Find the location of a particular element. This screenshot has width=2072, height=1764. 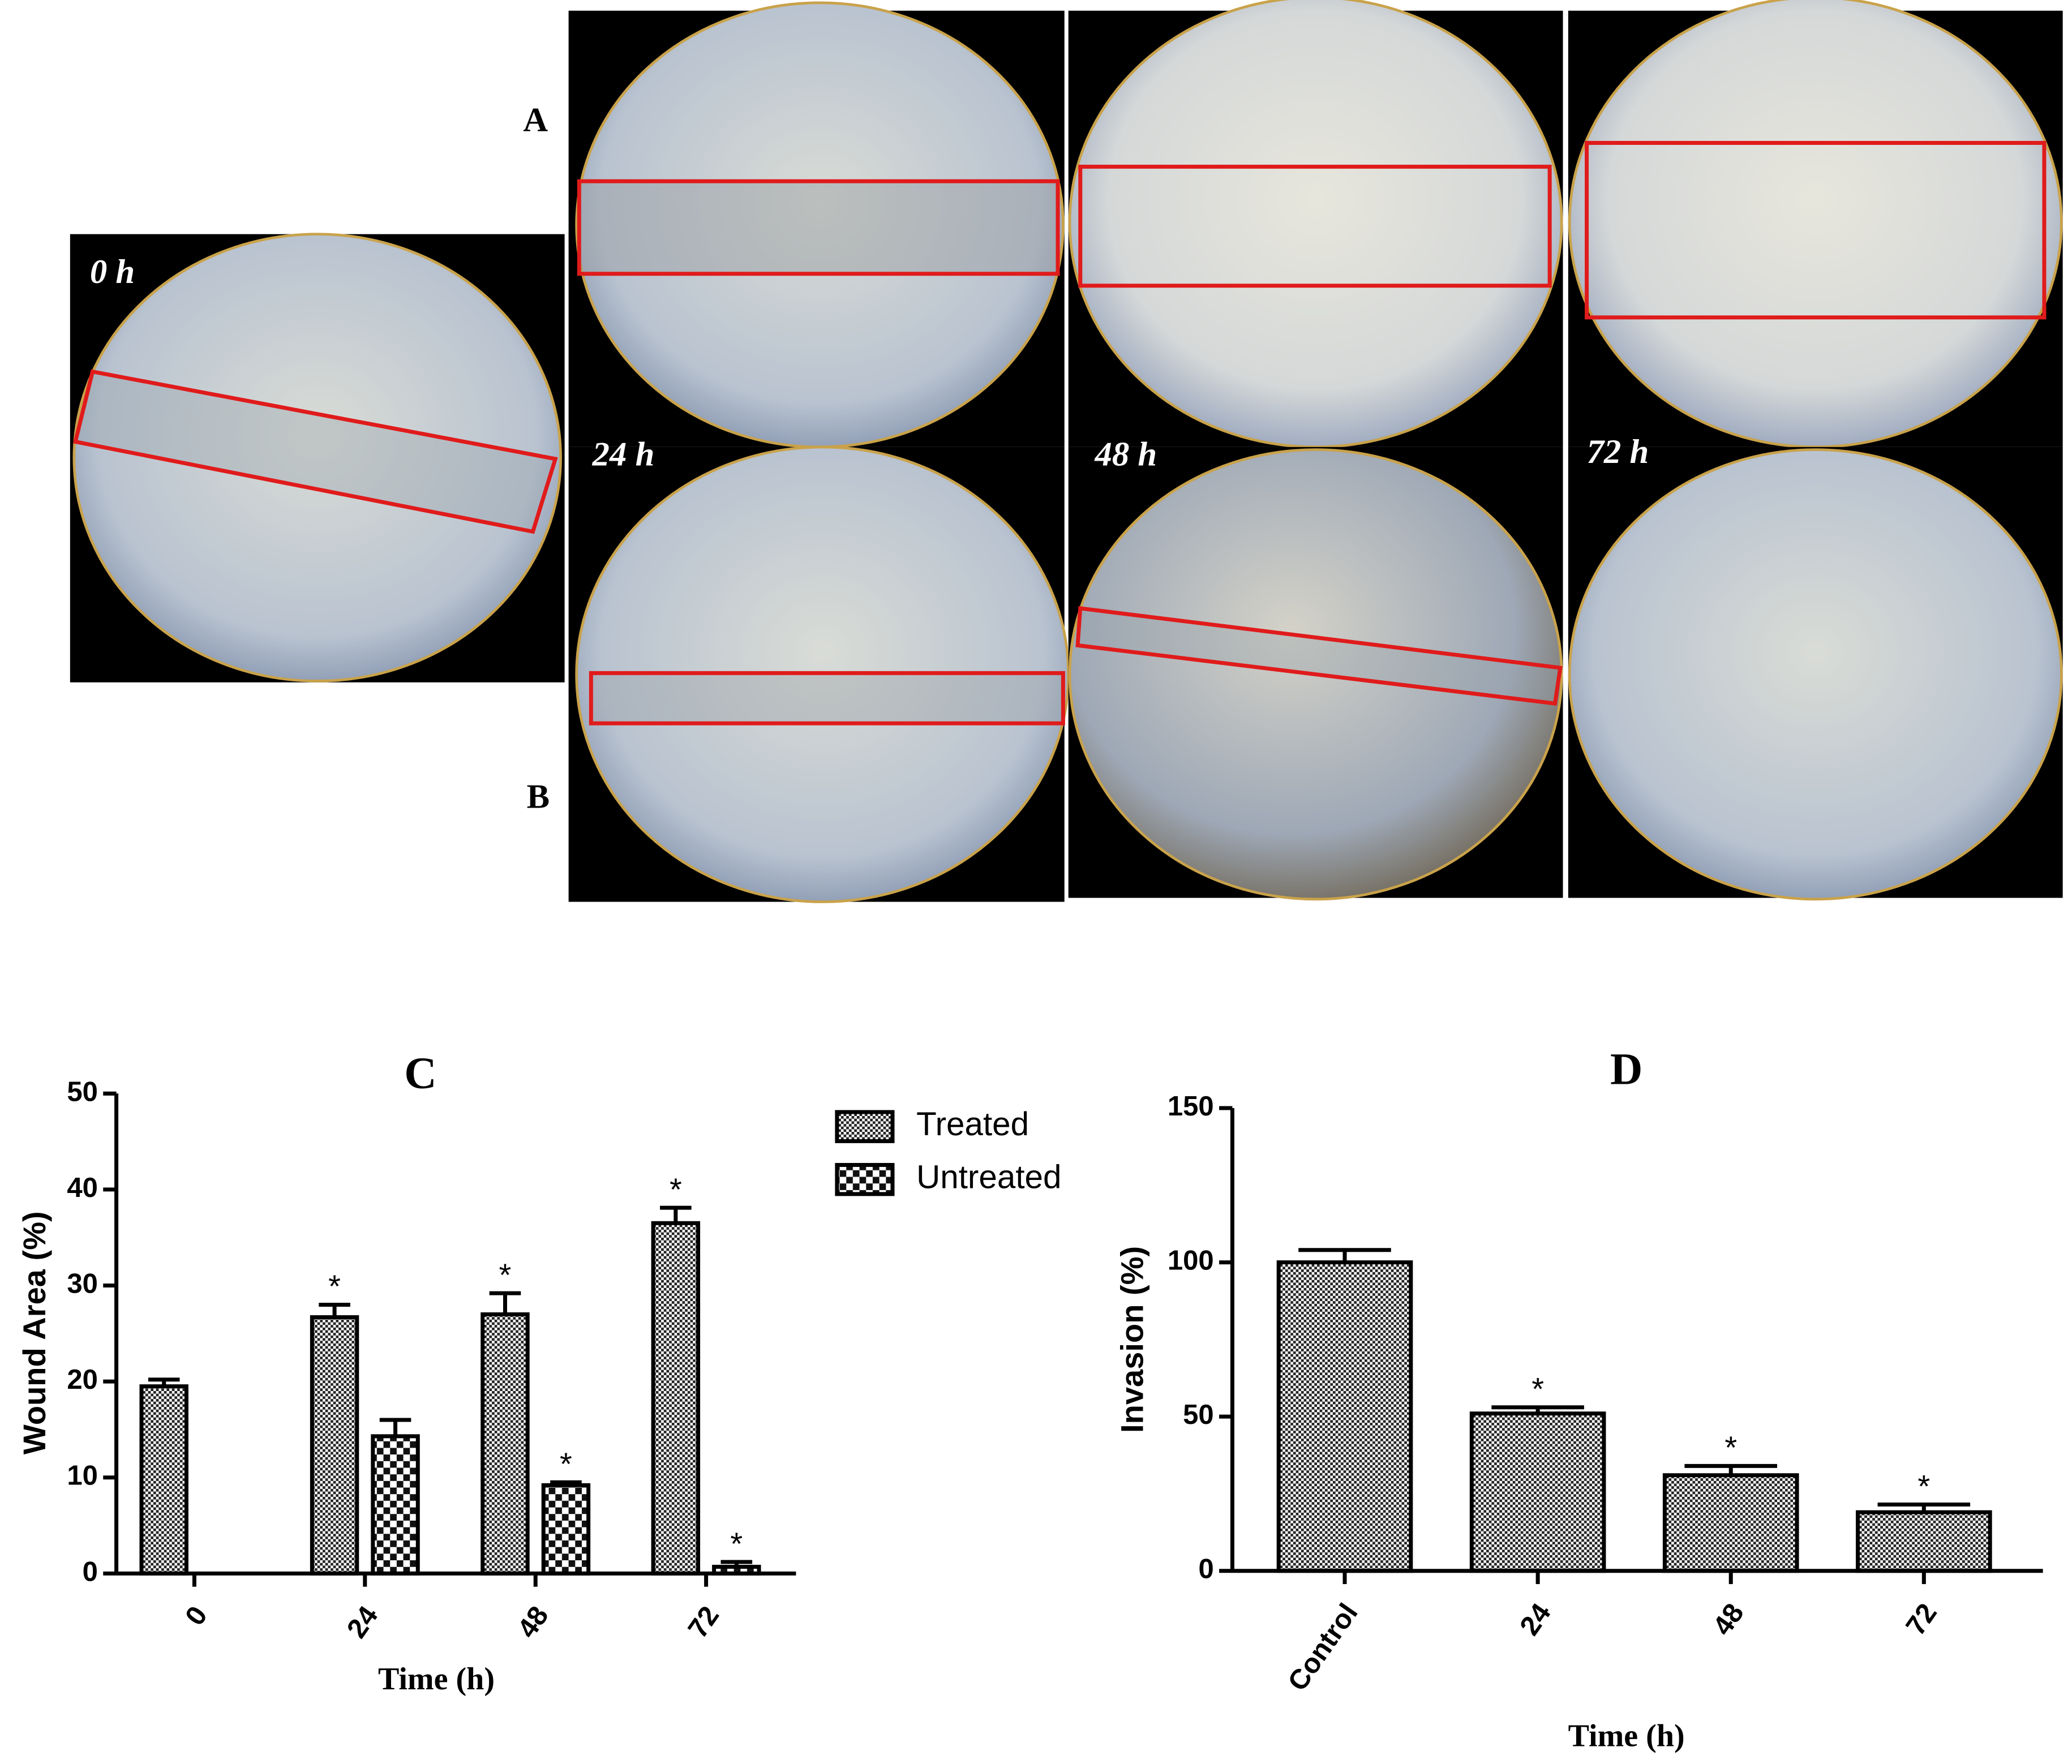

time-label: 0 h is located at coordinates (112, 272).